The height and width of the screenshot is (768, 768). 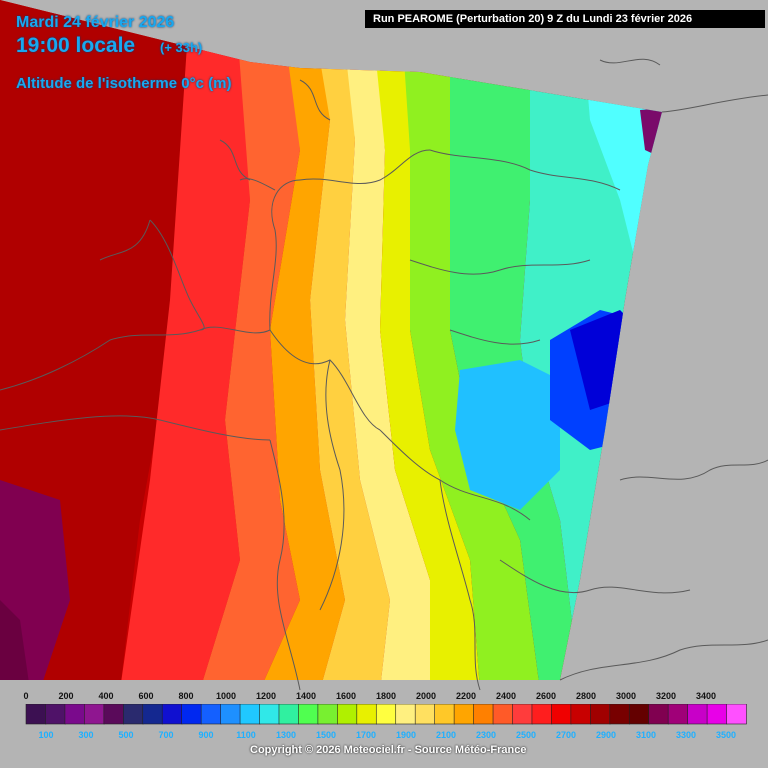 I want to click on legend-top-label: 400, so click(x=106, y=696).